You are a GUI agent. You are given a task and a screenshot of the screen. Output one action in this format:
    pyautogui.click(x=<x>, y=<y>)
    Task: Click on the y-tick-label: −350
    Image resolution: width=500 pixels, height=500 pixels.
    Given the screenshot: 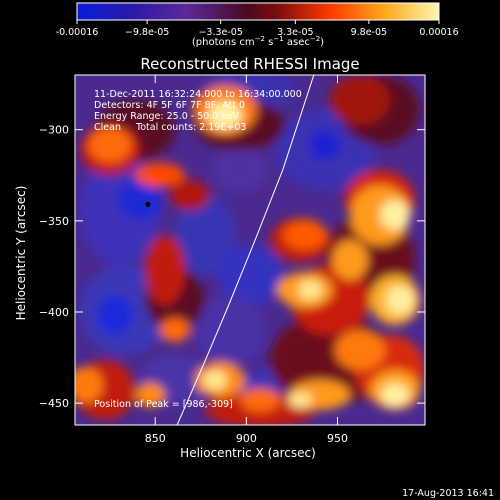 What is the action you would take?
    pyautogui.click(x=54, y=221)
    